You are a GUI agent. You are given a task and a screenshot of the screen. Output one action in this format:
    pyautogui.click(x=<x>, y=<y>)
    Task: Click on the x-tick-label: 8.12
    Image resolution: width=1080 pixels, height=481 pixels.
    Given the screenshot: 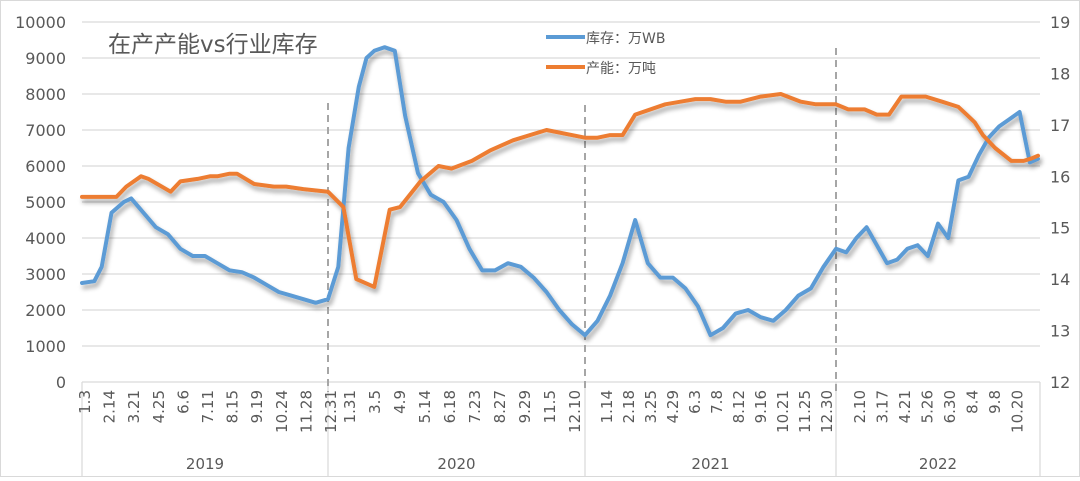 What is the action you would take?
    pyautogui.click(x=739, y=406)
    